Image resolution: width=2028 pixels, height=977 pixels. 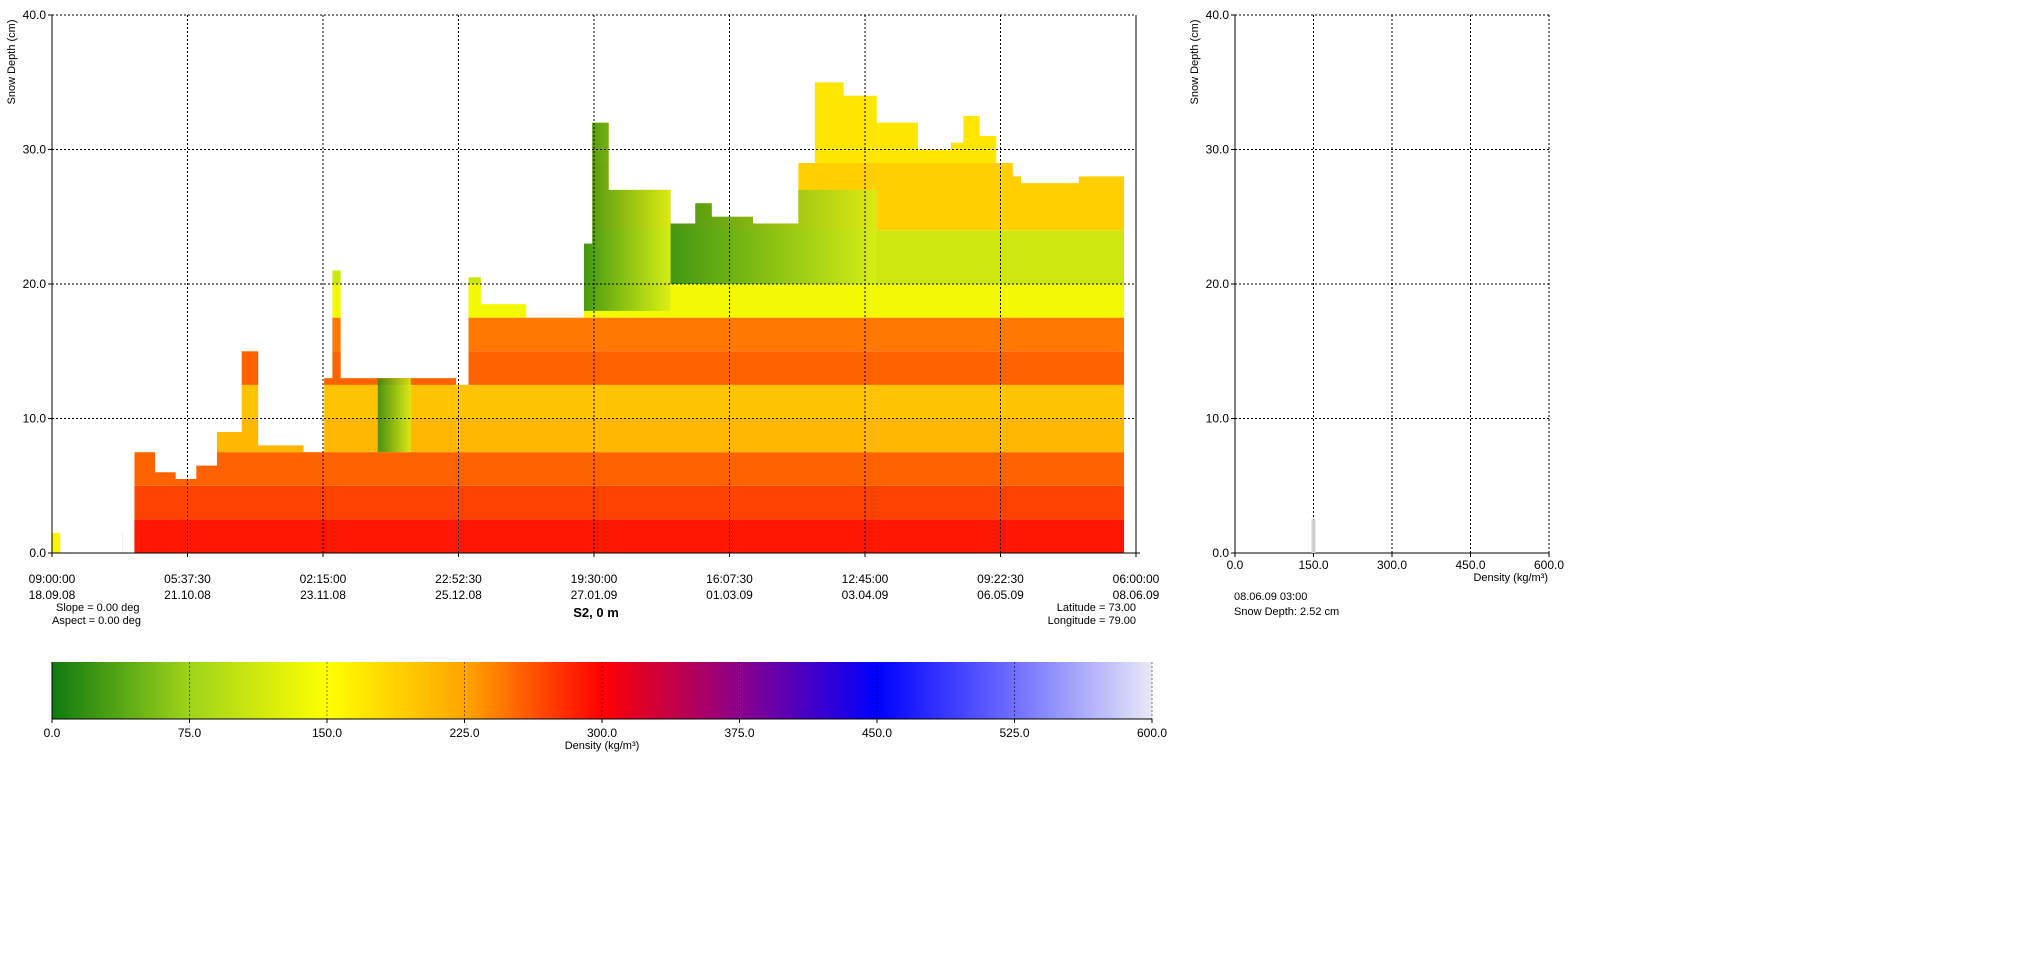 What do you see at coordinates (323, 595) in the screenshot?
I see `main-x-tick-date: 23.11.08` at bounding box center [323, 595].